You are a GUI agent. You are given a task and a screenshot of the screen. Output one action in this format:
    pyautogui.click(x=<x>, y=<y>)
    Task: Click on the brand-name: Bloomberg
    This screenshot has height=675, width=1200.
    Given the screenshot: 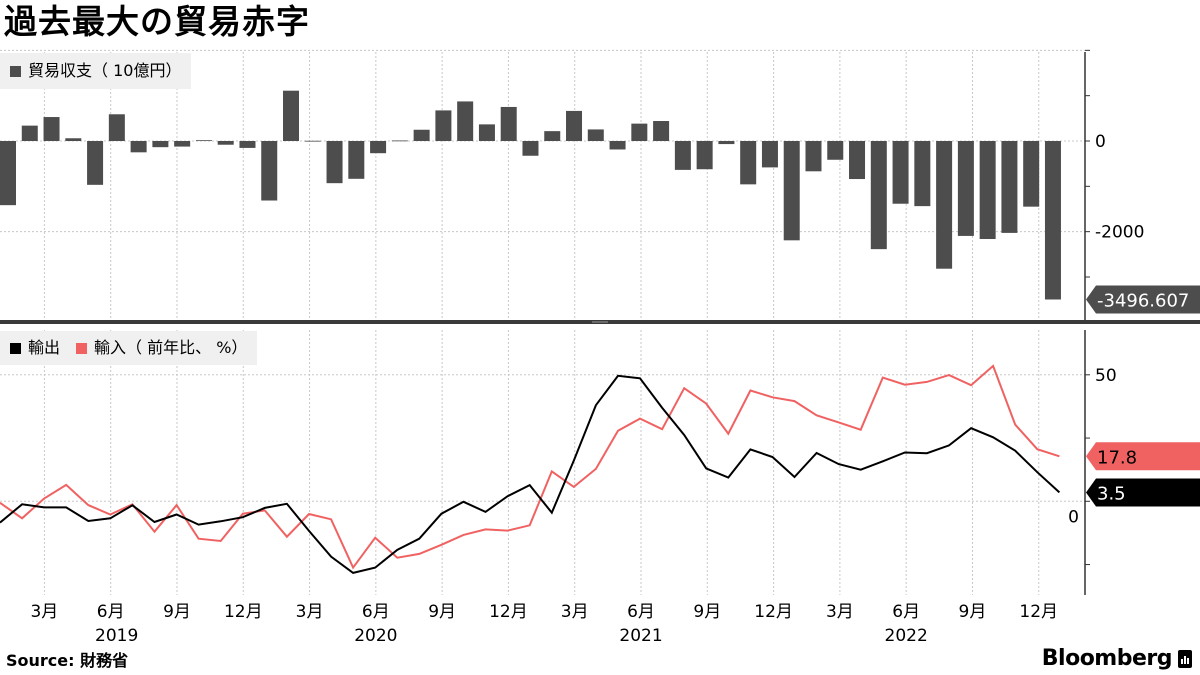 What is the action you would take?
    pyautogui.click(x=1107, y=658)
    